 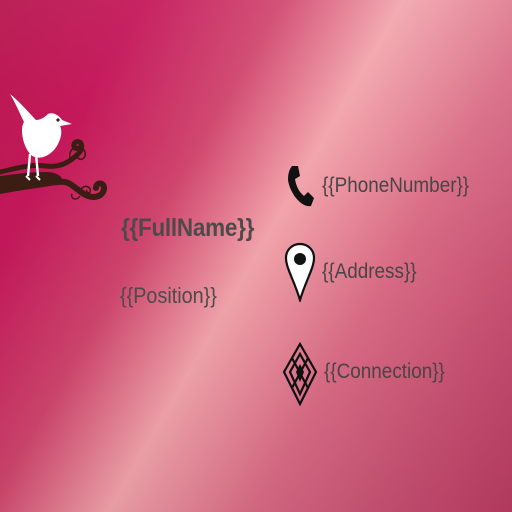 I want to click on diamond-knot-icon, so click(x=300, y=374).